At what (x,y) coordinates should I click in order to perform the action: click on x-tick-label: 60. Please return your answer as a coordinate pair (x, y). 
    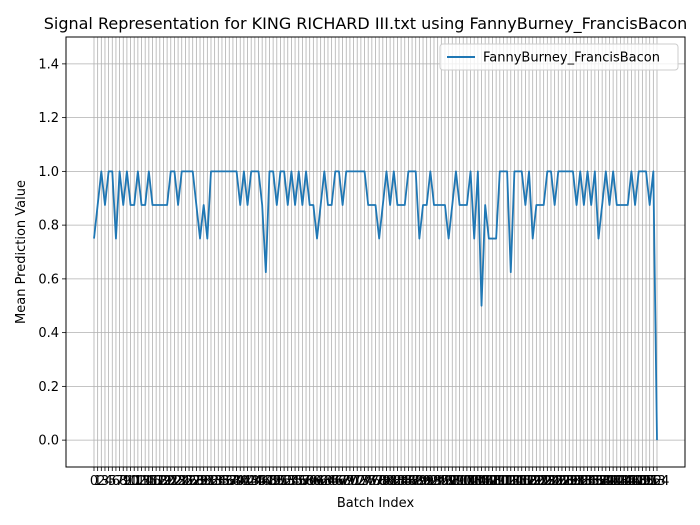
    Looking at the image, I should click on (313, 481).